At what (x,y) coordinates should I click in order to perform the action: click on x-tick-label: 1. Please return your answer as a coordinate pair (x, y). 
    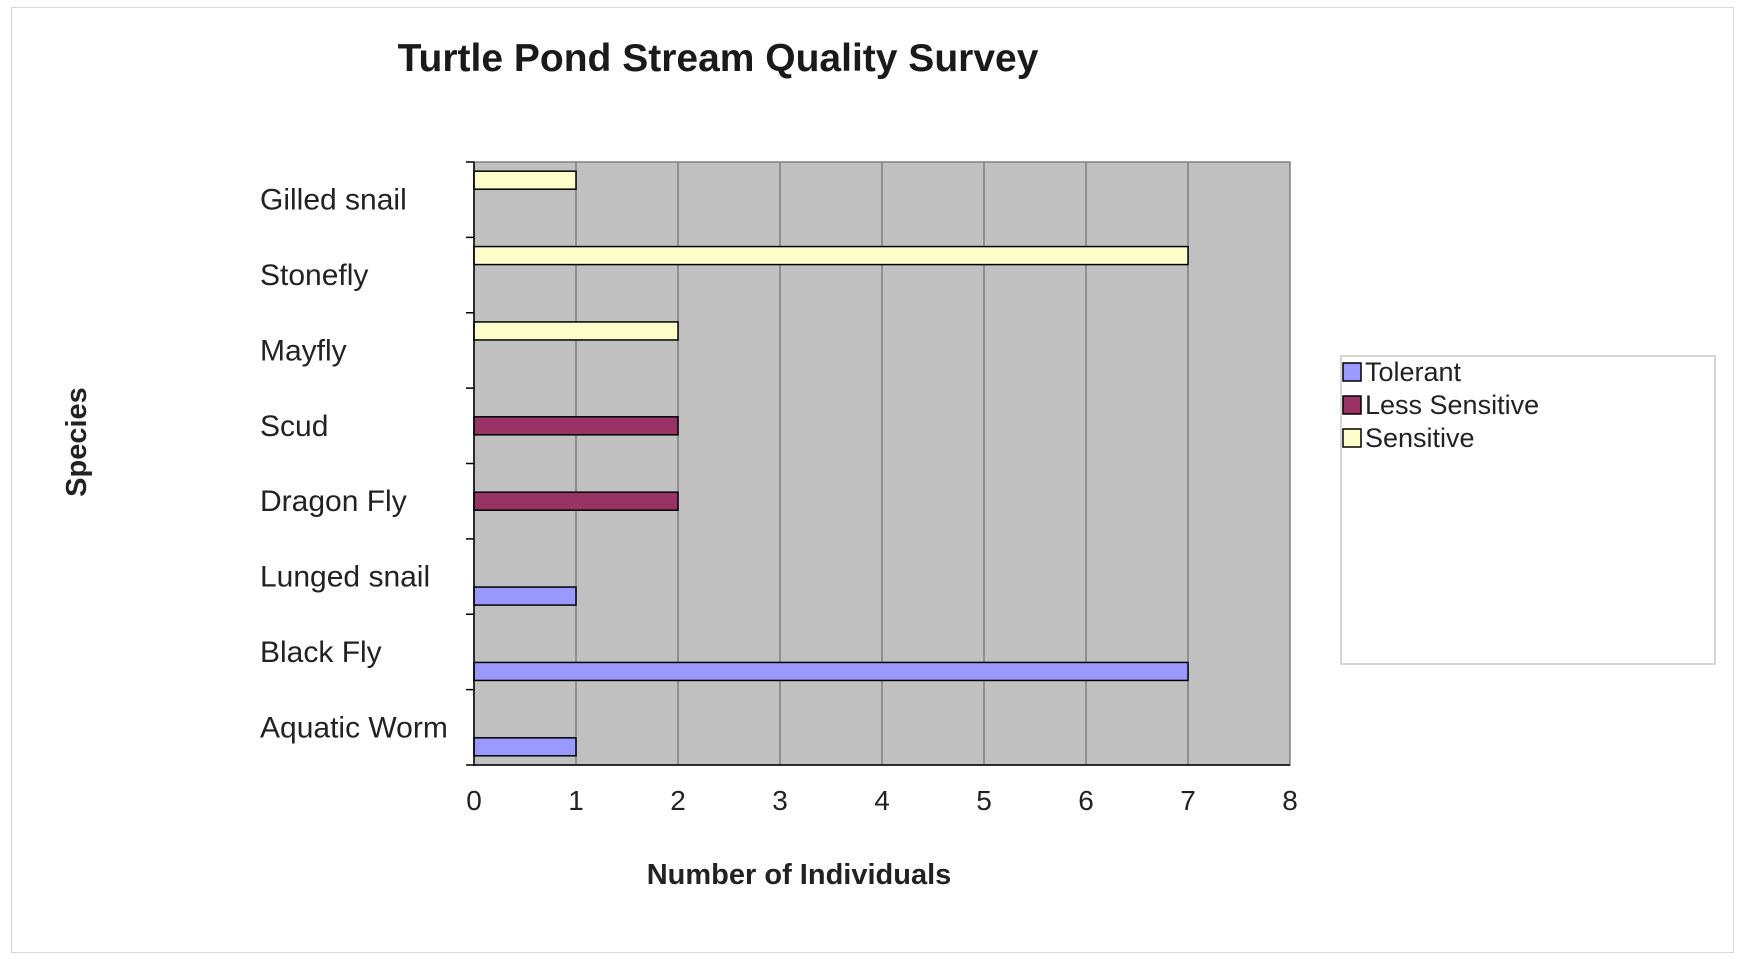
    Looking at the image, I should click on (576, 800).